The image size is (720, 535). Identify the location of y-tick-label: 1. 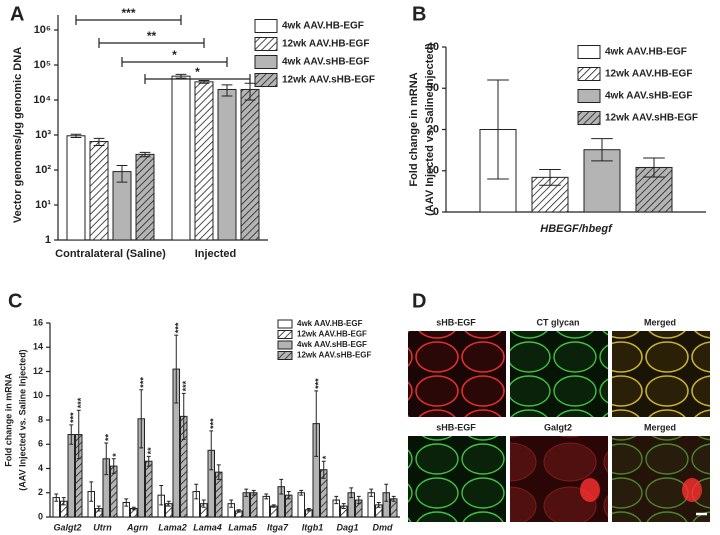
(48, 240).